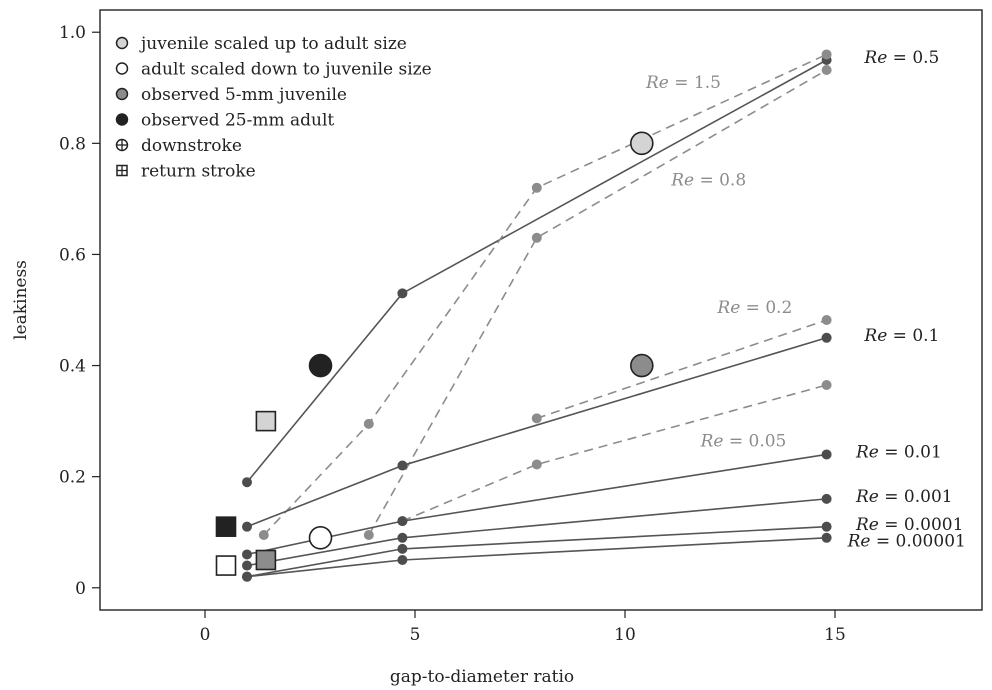  I want to click on y-tick-label: 0.8, so click(72, 144).